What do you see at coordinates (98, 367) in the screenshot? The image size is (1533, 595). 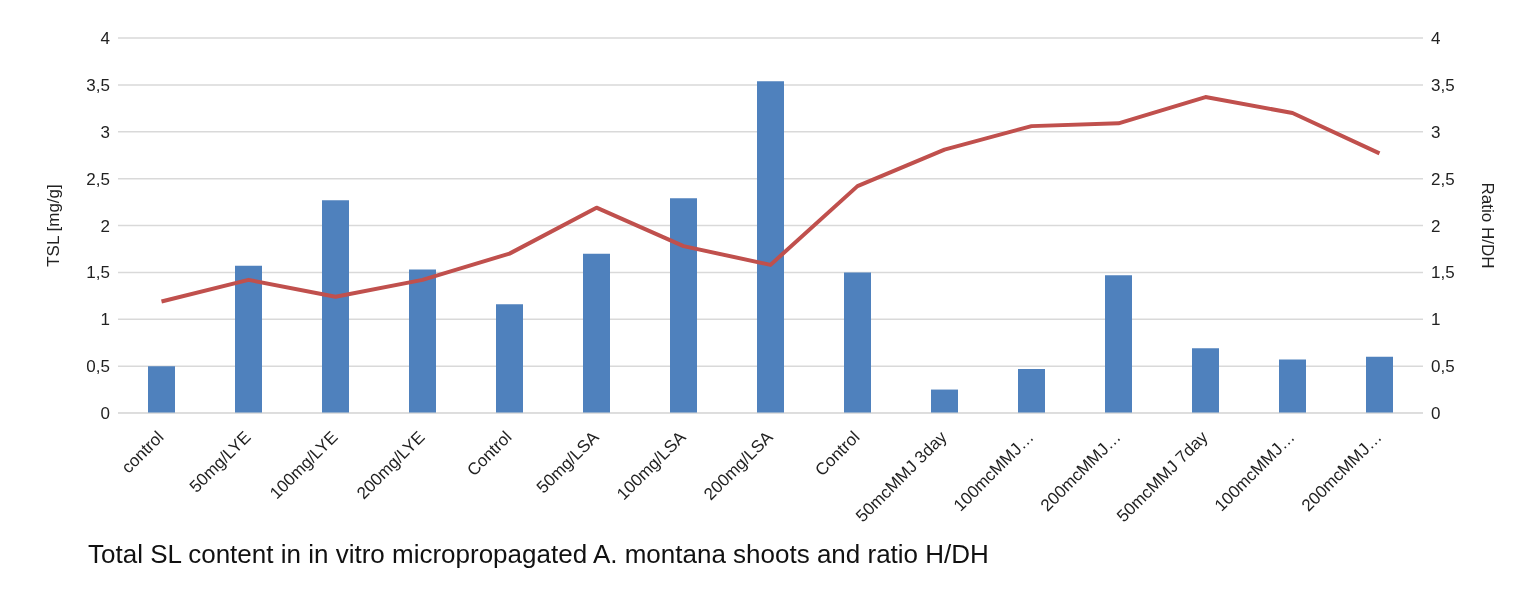 I see `y-tick-label: 0,5` at bounding box center [98, 367].